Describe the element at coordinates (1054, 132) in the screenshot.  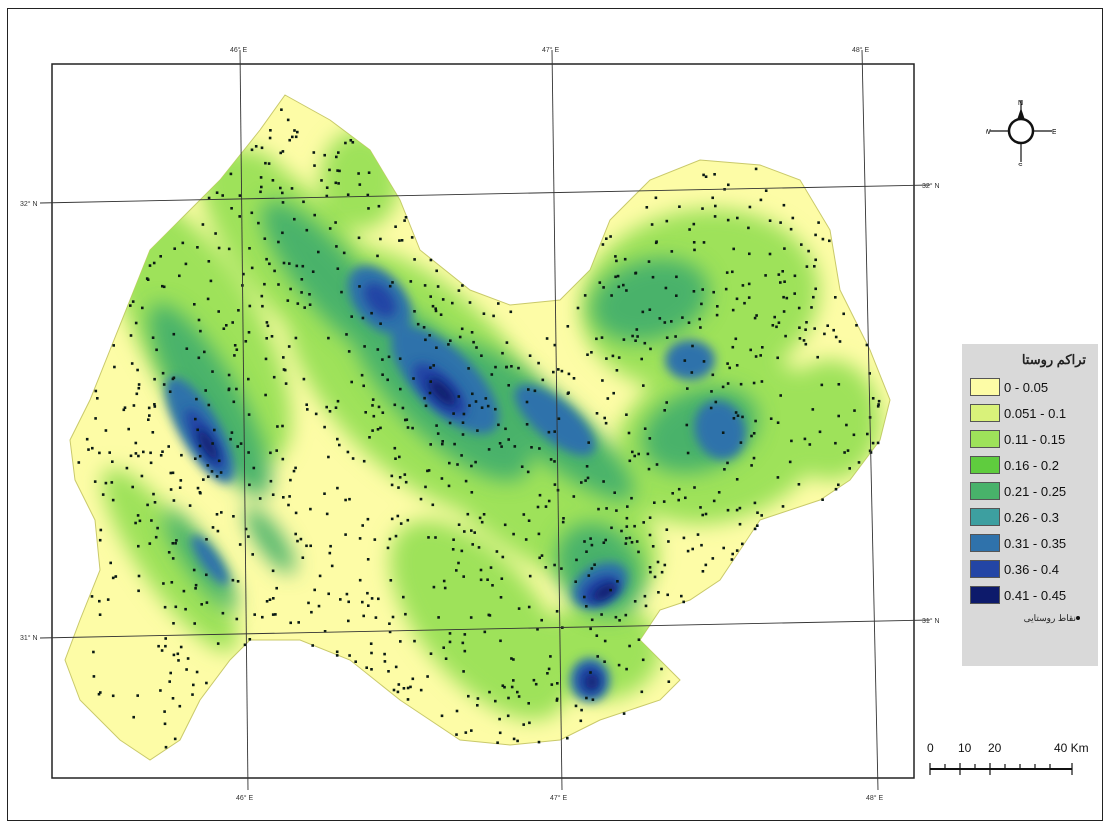
I see `compass-e-label: E` at that location.